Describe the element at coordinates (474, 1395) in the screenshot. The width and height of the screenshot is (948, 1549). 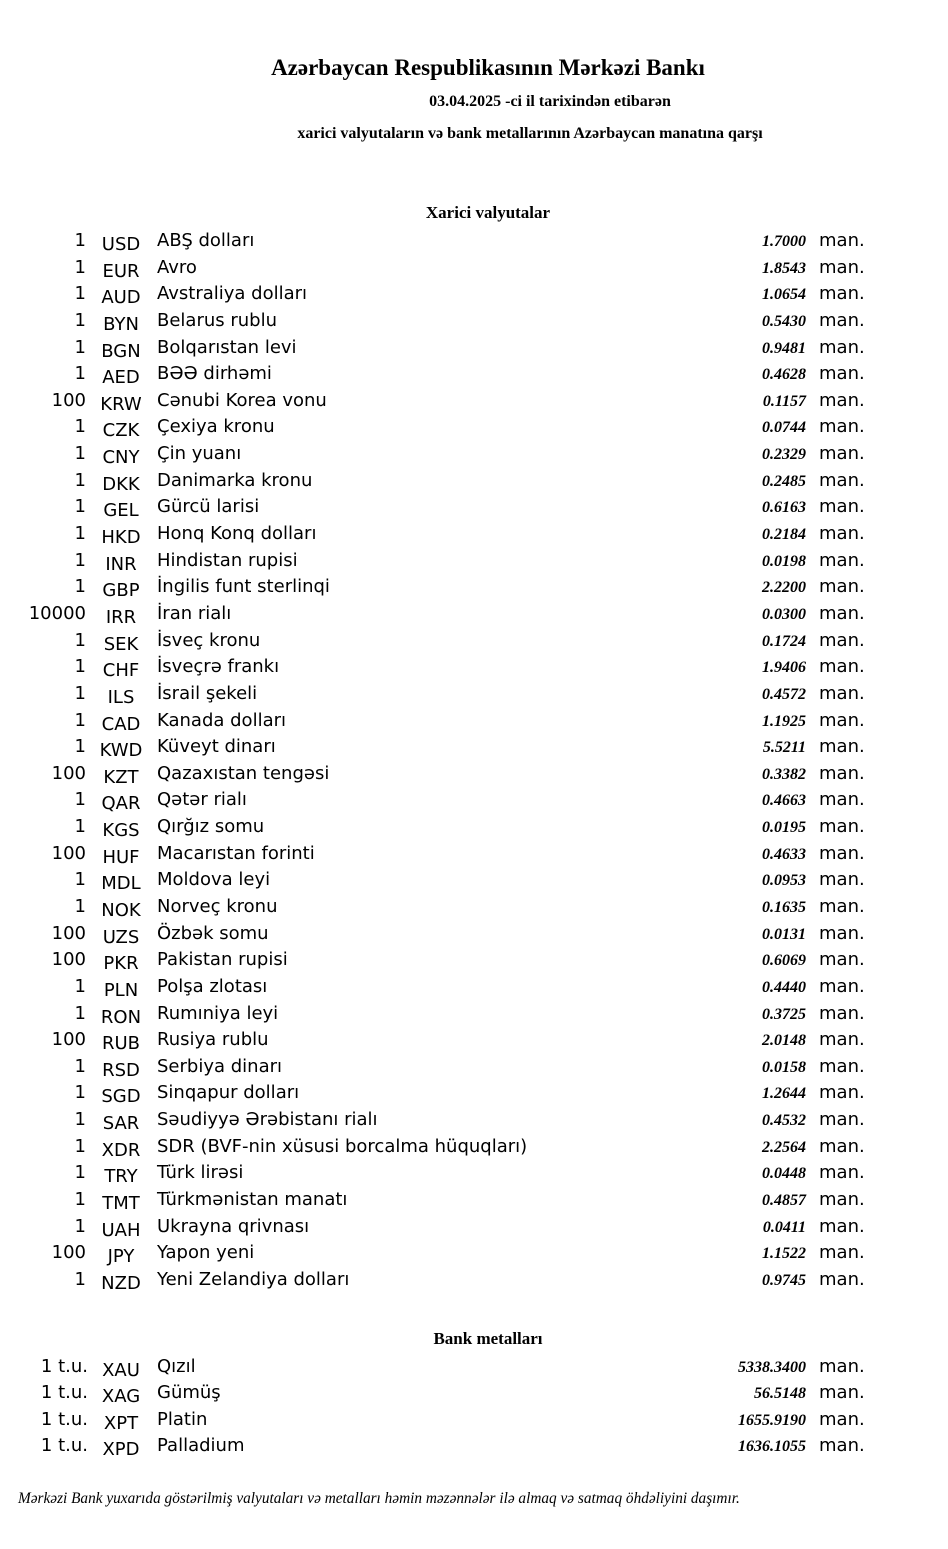
I see `rate-row: 1 t.u. XAG Gümüş 56.5148 man.` at that location.